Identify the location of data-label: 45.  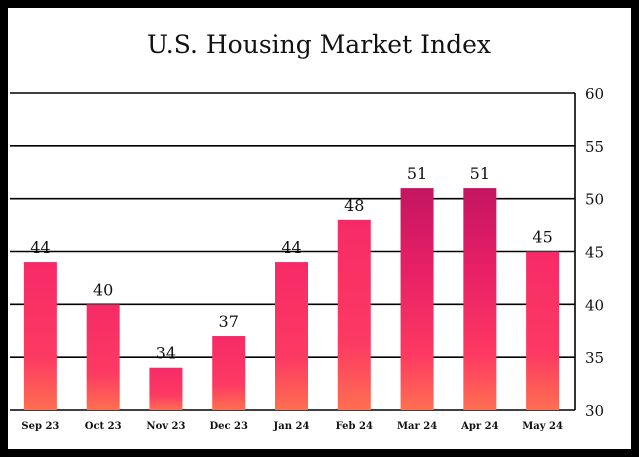
(542, 237).